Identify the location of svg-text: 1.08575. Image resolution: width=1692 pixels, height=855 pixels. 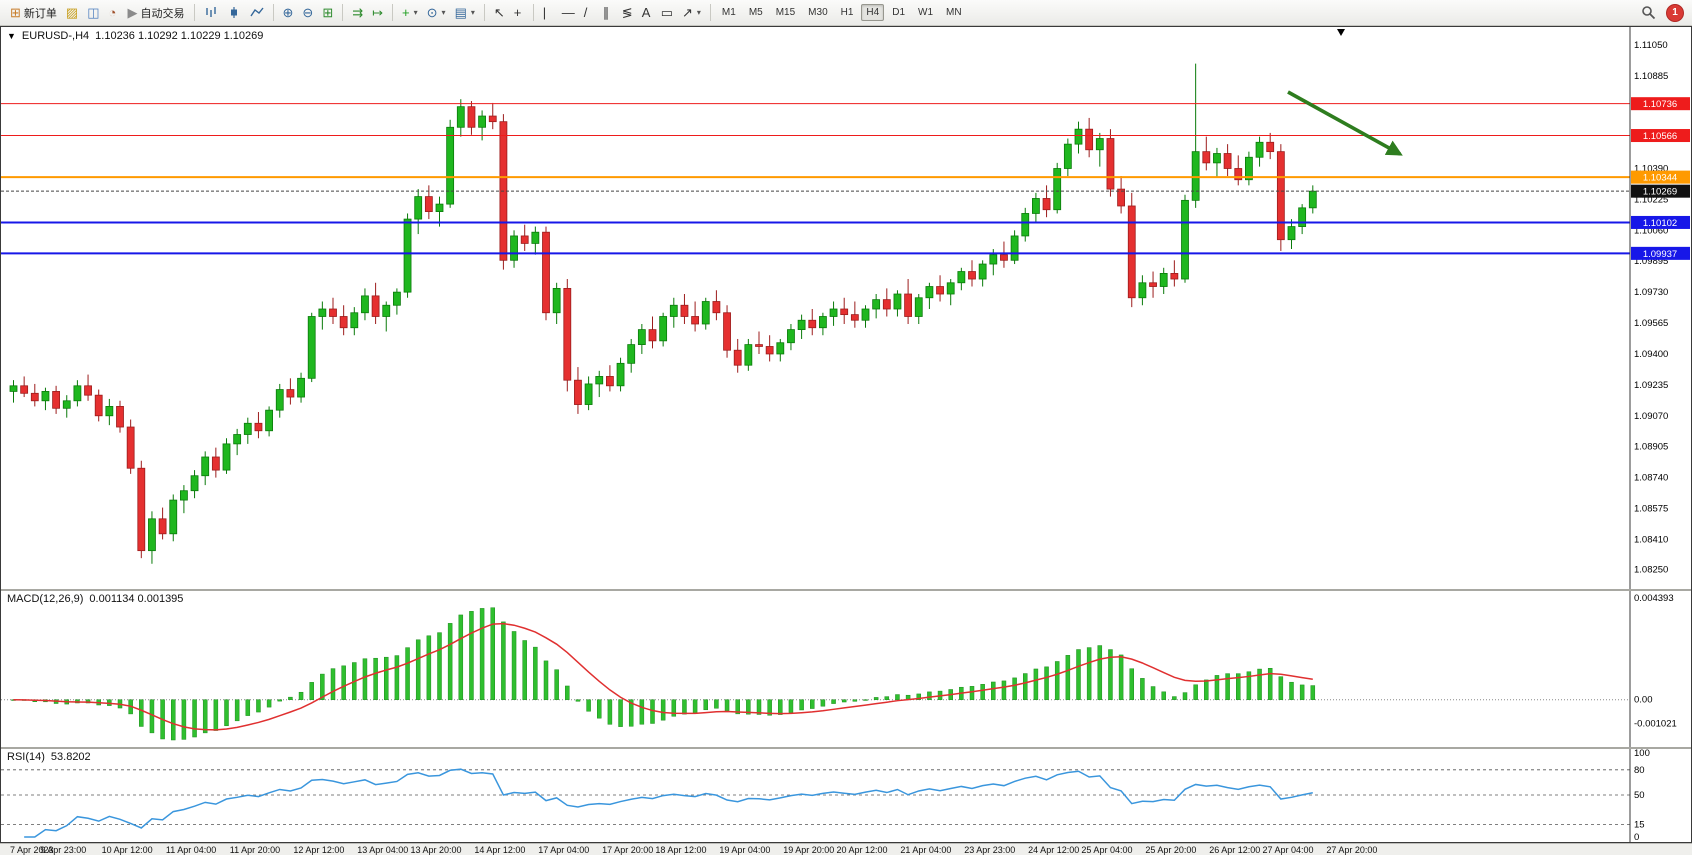
(1651, 509).